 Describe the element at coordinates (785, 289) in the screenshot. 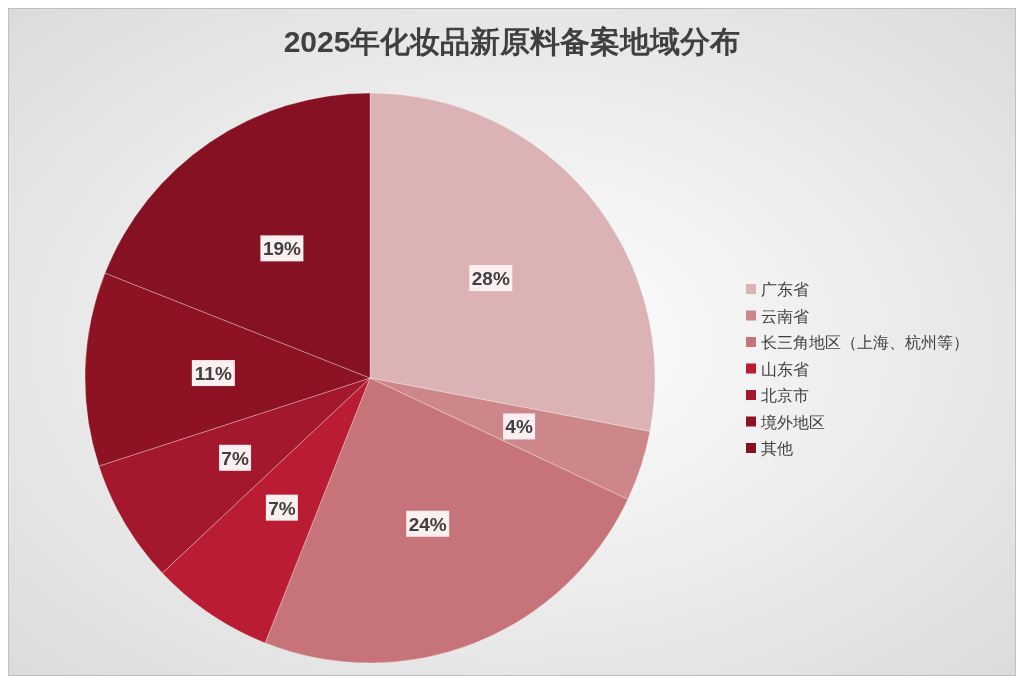

I see `slice-label: 广东省` at that location.